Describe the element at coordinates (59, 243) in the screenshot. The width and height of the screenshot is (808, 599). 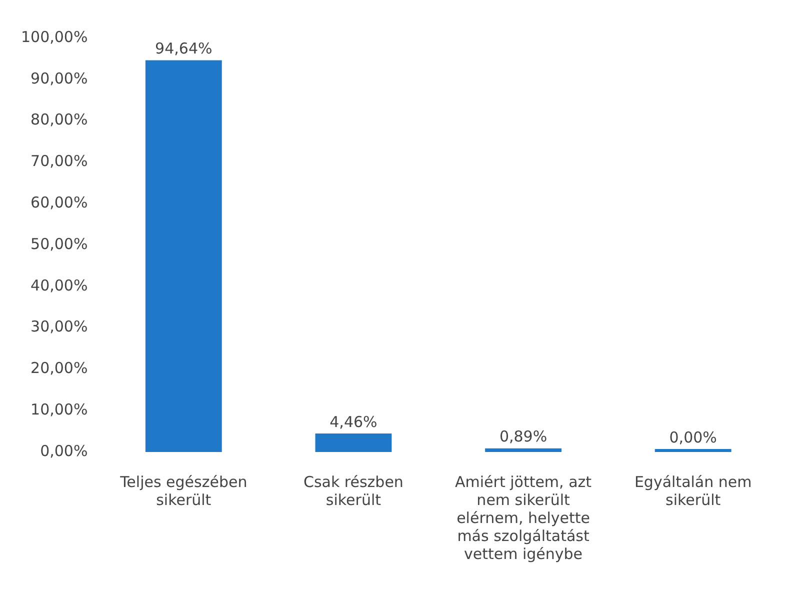
I see `y-tick-label: 50,00%` at that location.